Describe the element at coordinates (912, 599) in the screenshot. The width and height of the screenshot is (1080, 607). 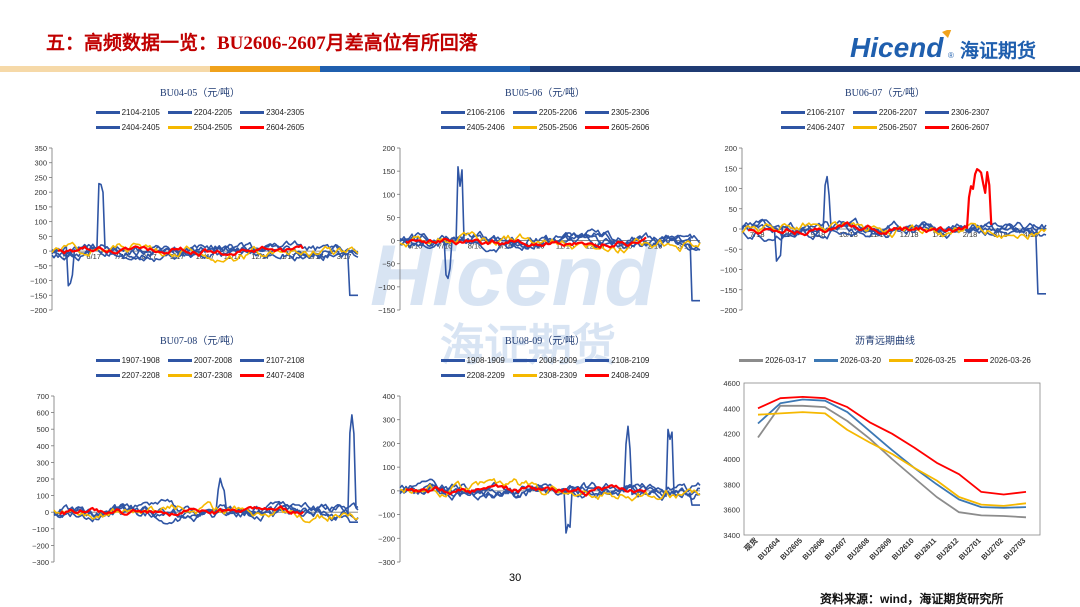
I see `source-note: 资料来源：wind，海证期货研究所` at that location.